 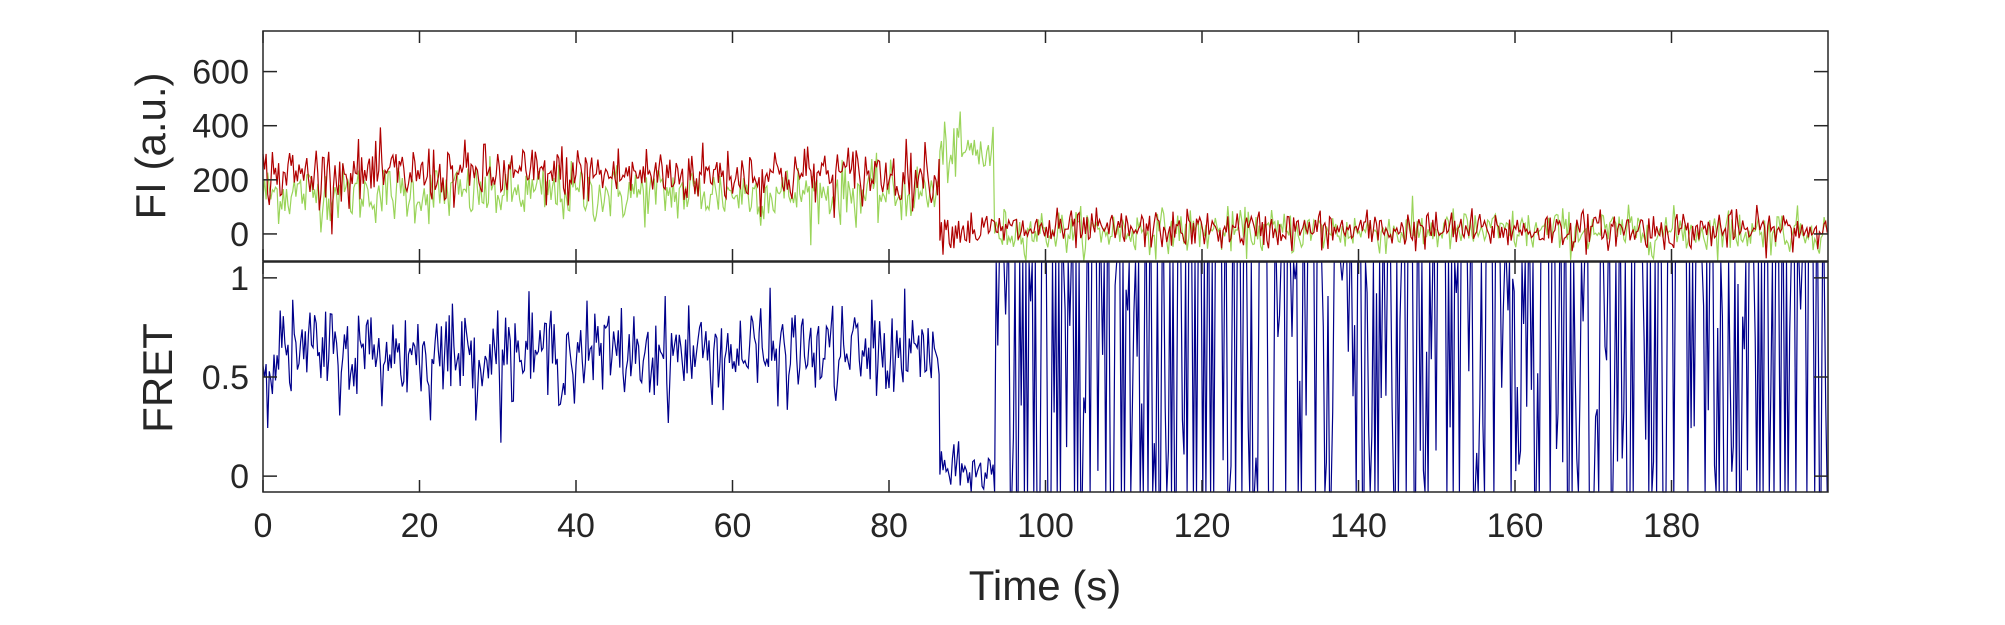 What do you see at coordinates (733, 526) in the screenshot?
I see `x-tick-label: 60` at bounding box center [733, 526].